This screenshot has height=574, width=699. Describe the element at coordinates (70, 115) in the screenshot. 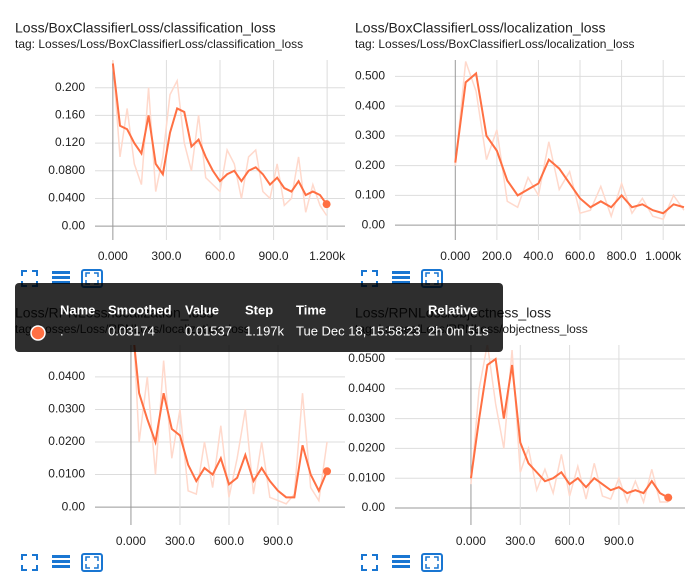

I see `y-tick-label: 0.160` at that location.